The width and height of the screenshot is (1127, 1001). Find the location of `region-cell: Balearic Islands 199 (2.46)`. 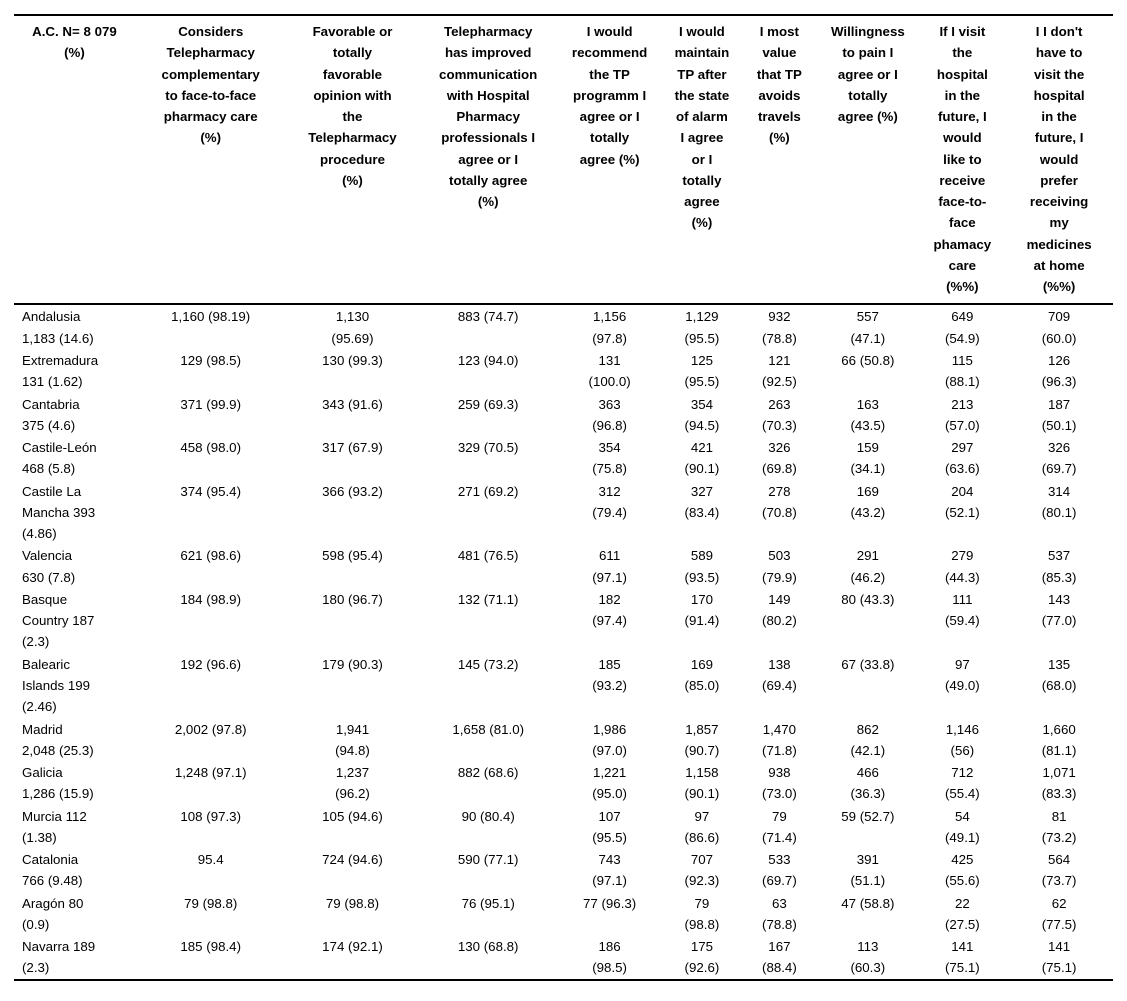

region-cell: Balearic Islands 199 (2.46) is located at coordinates (56, 685).